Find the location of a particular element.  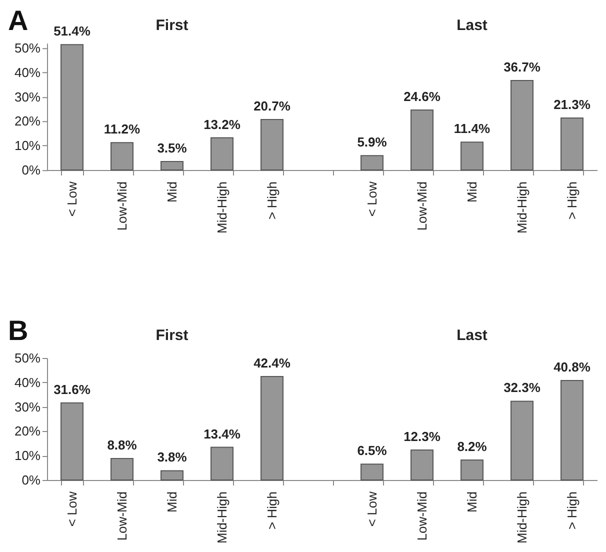

data-label: 3.5% is located at coordinates (172, 148).